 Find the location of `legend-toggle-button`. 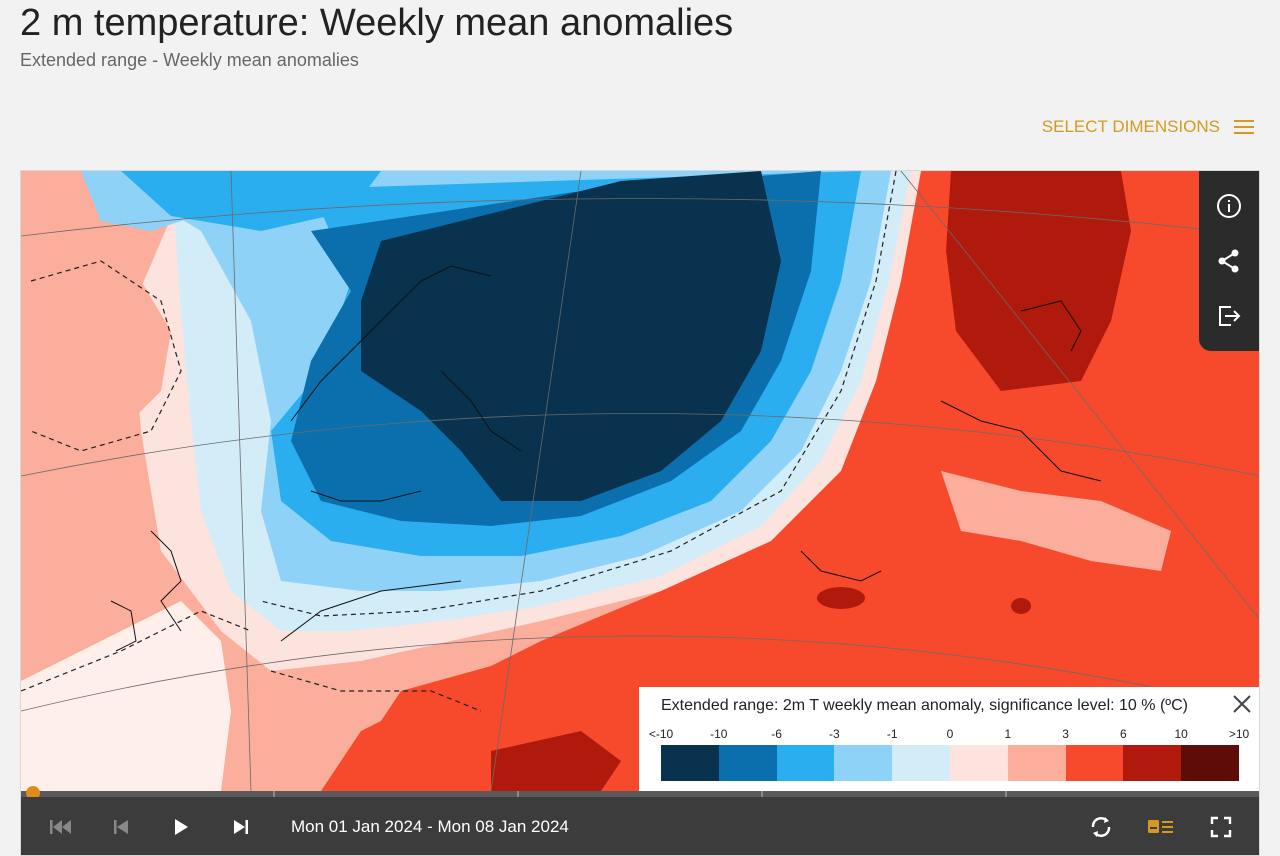

legend-toggle-button is located at coordinates (1161, 827).